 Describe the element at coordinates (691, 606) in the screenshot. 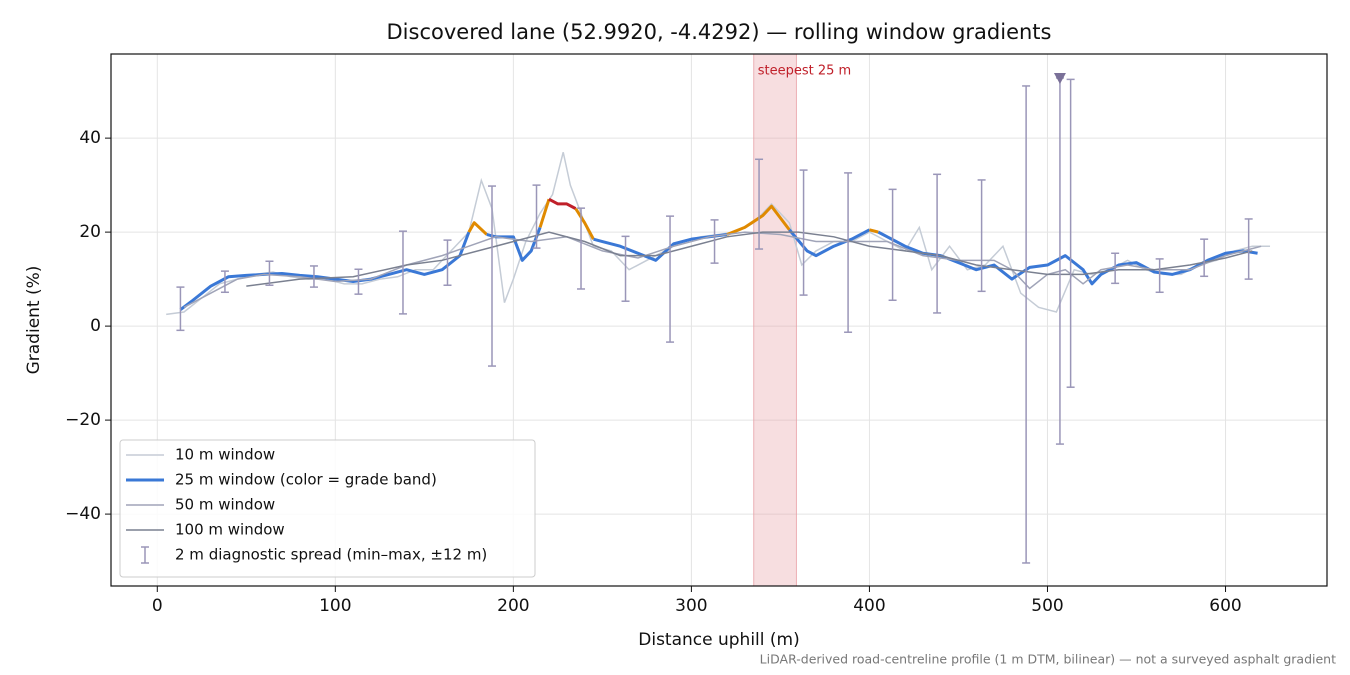

I see `x-tick-label: 300` at that location.